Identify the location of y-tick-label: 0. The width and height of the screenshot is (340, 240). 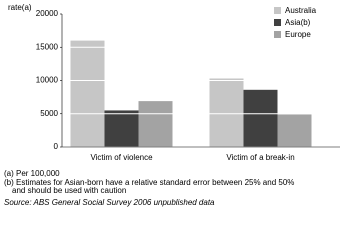
(56, 146).